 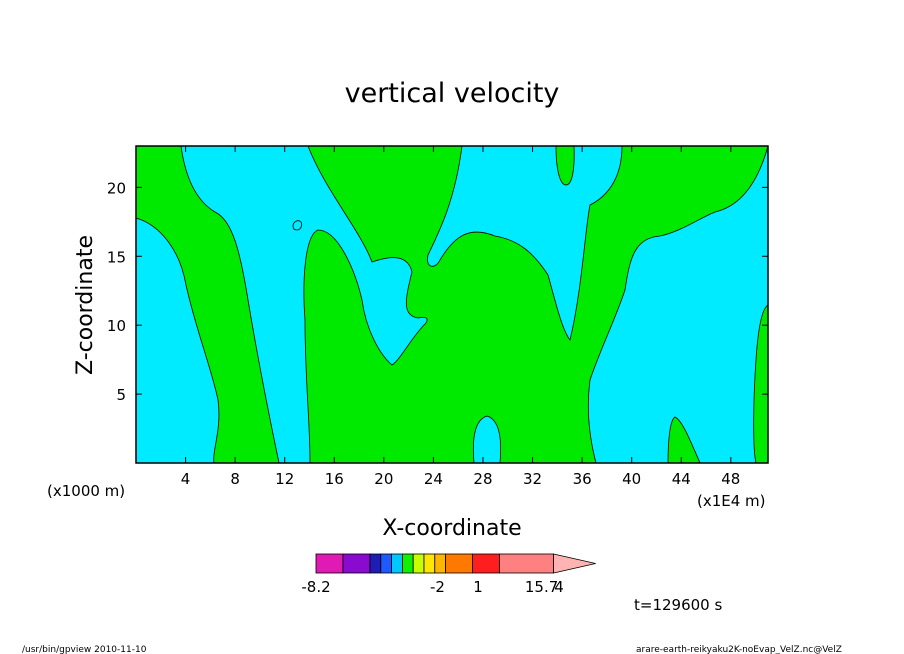 I want to click on colorbar-label: 1, so click(x=478, y=587).